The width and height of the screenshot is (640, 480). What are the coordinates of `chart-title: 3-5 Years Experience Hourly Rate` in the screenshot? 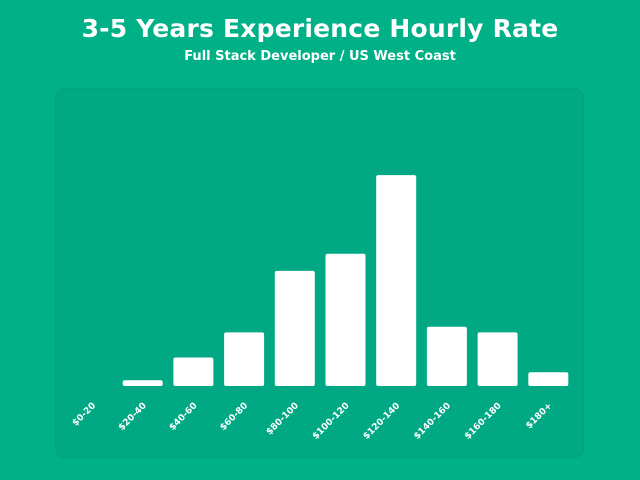 It's located at (320, 28).